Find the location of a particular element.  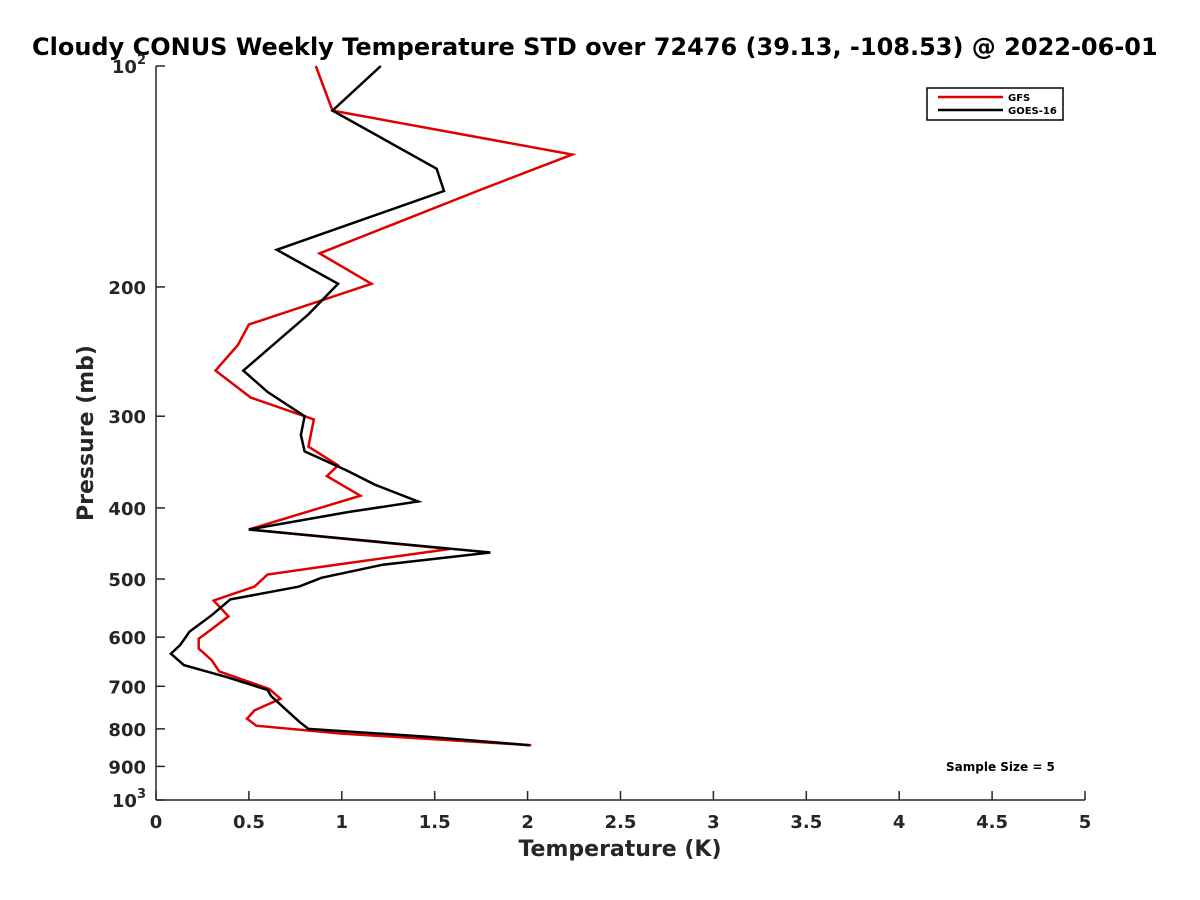

x-tick-label: 1.5 is located at coordinates (435, 822).